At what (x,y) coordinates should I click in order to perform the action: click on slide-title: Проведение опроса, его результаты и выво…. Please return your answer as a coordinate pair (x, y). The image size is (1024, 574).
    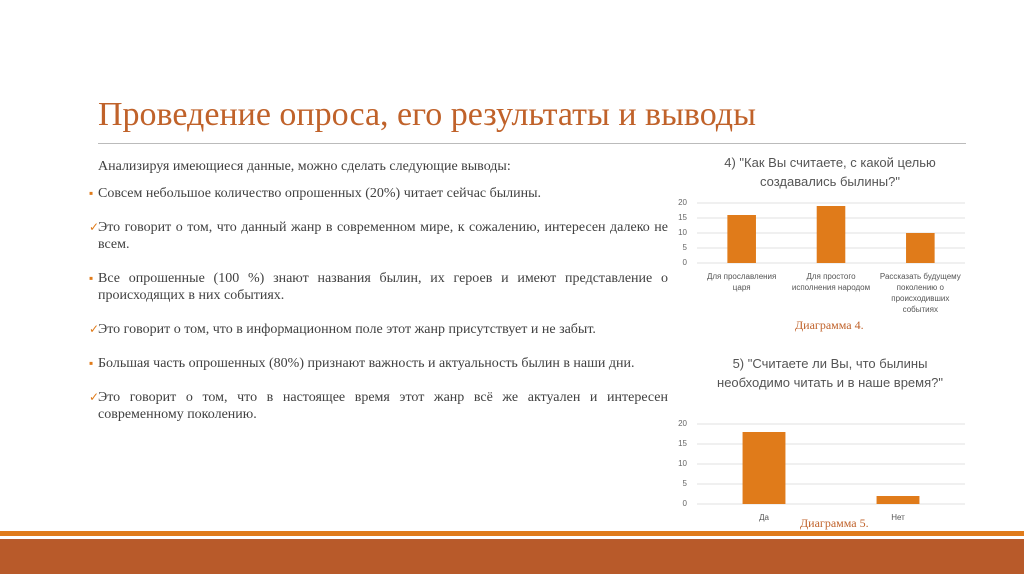
    Looking at the image, I should click on (427, 114).